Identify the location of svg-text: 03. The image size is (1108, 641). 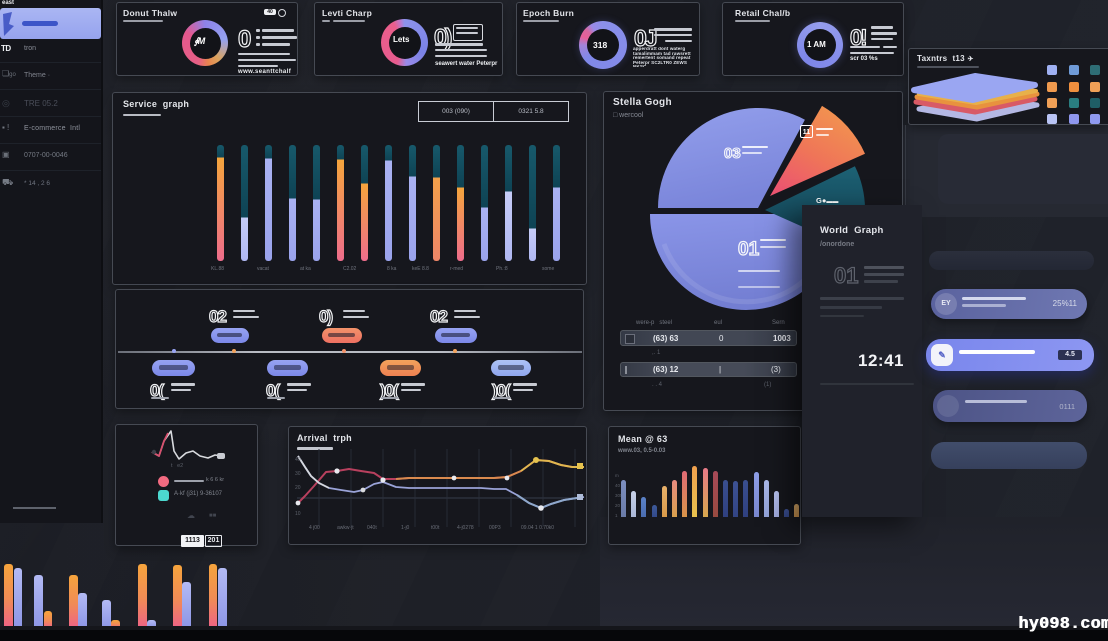
(732, 153).